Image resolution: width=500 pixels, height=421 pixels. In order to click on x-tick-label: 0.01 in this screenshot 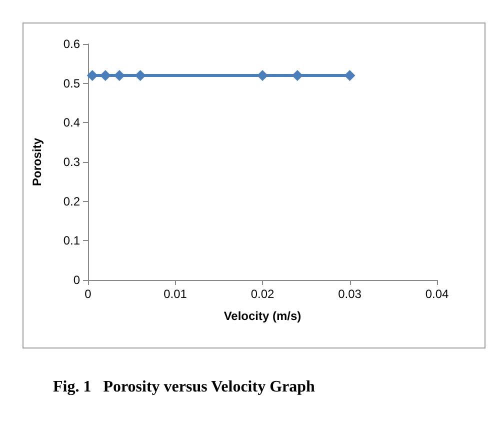, I will do `click(176, 294)`.